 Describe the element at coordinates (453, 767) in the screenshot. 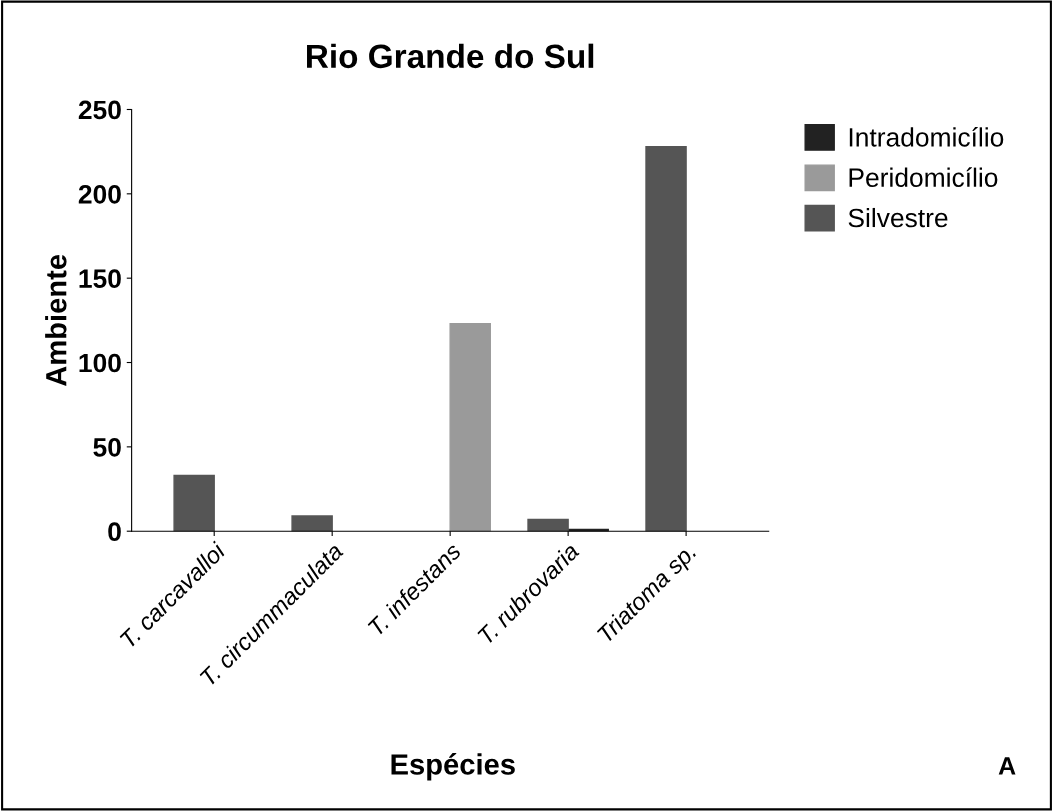

I see `x-axis-title: Espécies` at that location.